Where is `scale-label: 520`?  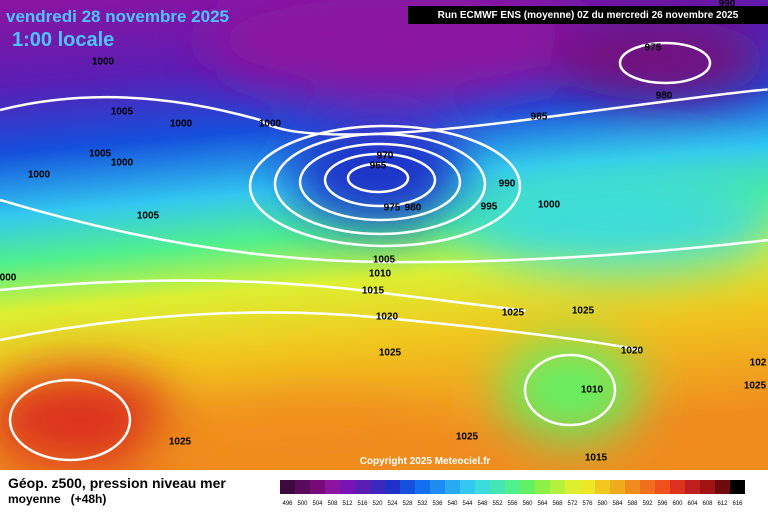
scale-label: 520 is located at coordinates (377, 504).